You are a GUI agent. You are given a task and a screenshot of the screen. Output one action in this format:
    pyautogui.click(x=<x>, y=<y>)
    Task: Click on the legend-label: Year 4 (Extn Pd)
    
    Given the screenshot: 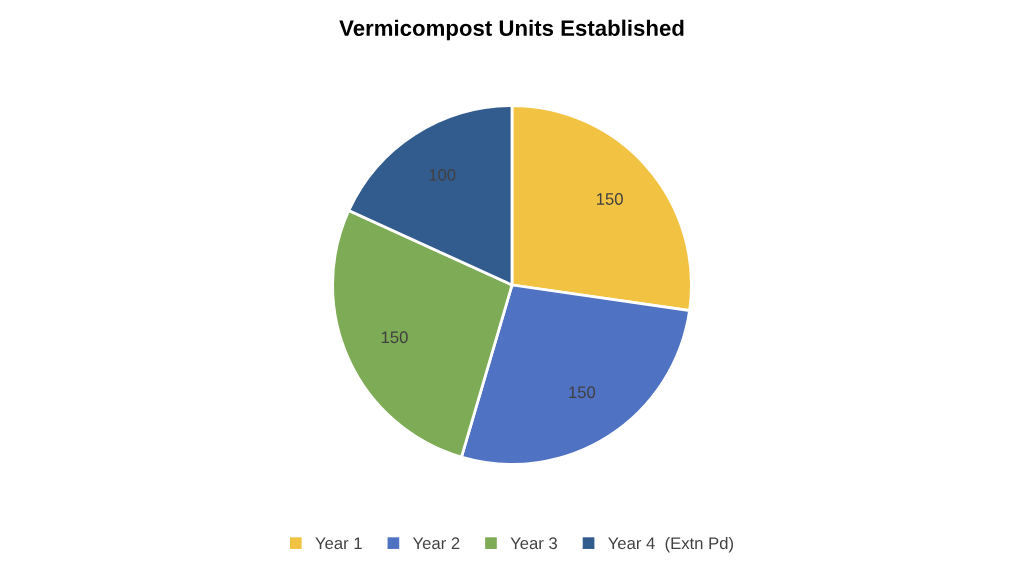 What is the action you would take?
    pyautogui.click(x=670, y=544)
    